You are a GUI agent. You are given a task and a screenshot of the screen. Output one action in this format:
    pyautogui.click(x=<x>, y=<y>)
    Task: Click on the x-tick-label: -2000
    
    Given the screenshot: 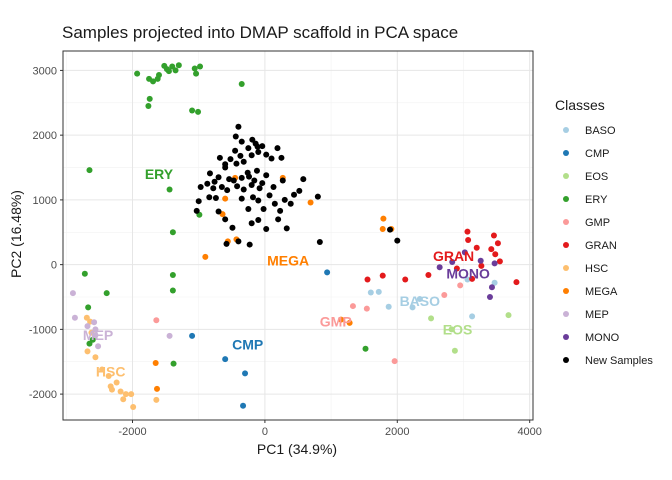 What is the action you would take?
    pyautogui.click(x=132, y=432)
    